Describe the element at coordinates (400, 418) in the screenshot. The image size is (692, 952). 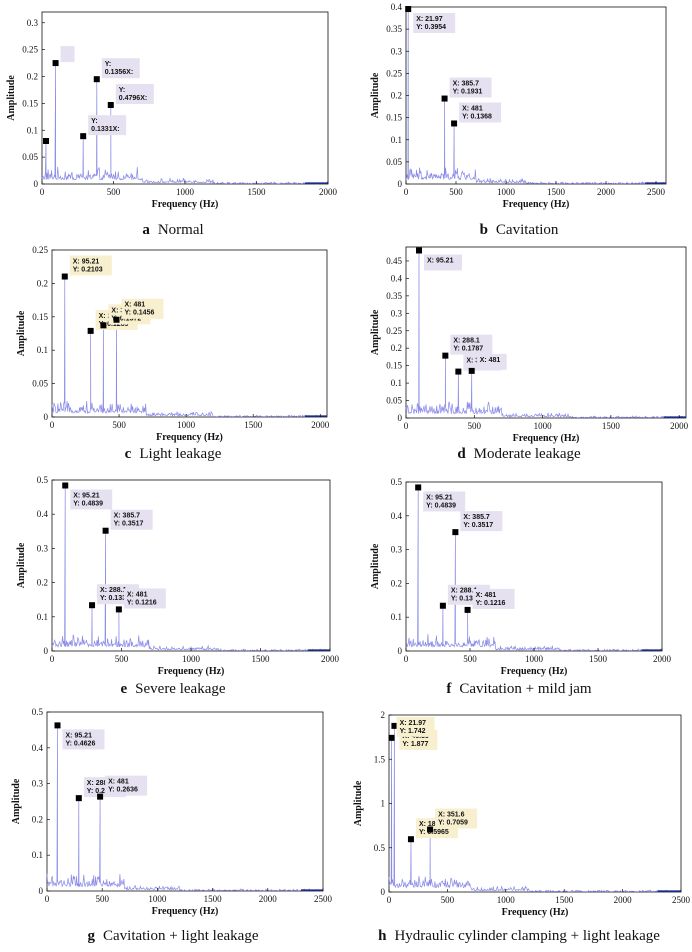
I see `y-tick-label: 0` at that location.